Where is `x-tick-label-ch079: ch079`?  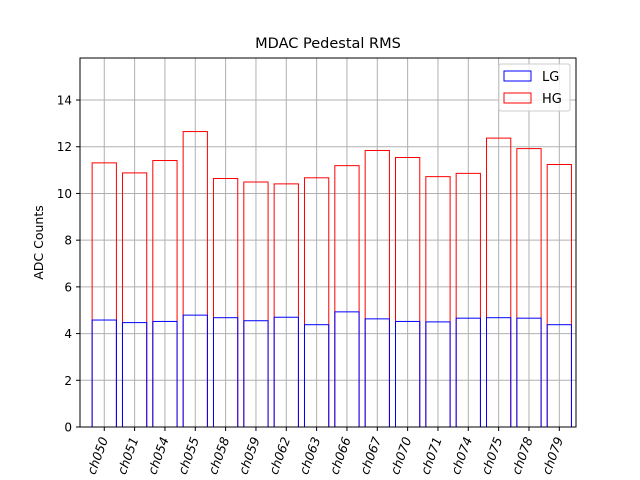 x-tick-label-ch079: ch079 is located at coordinates (552, 455).